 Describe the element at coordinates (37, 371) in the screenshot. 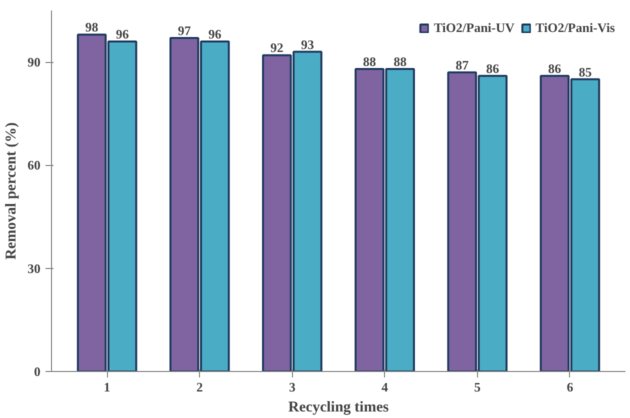

I see `y-tick-label: 0` at that location.